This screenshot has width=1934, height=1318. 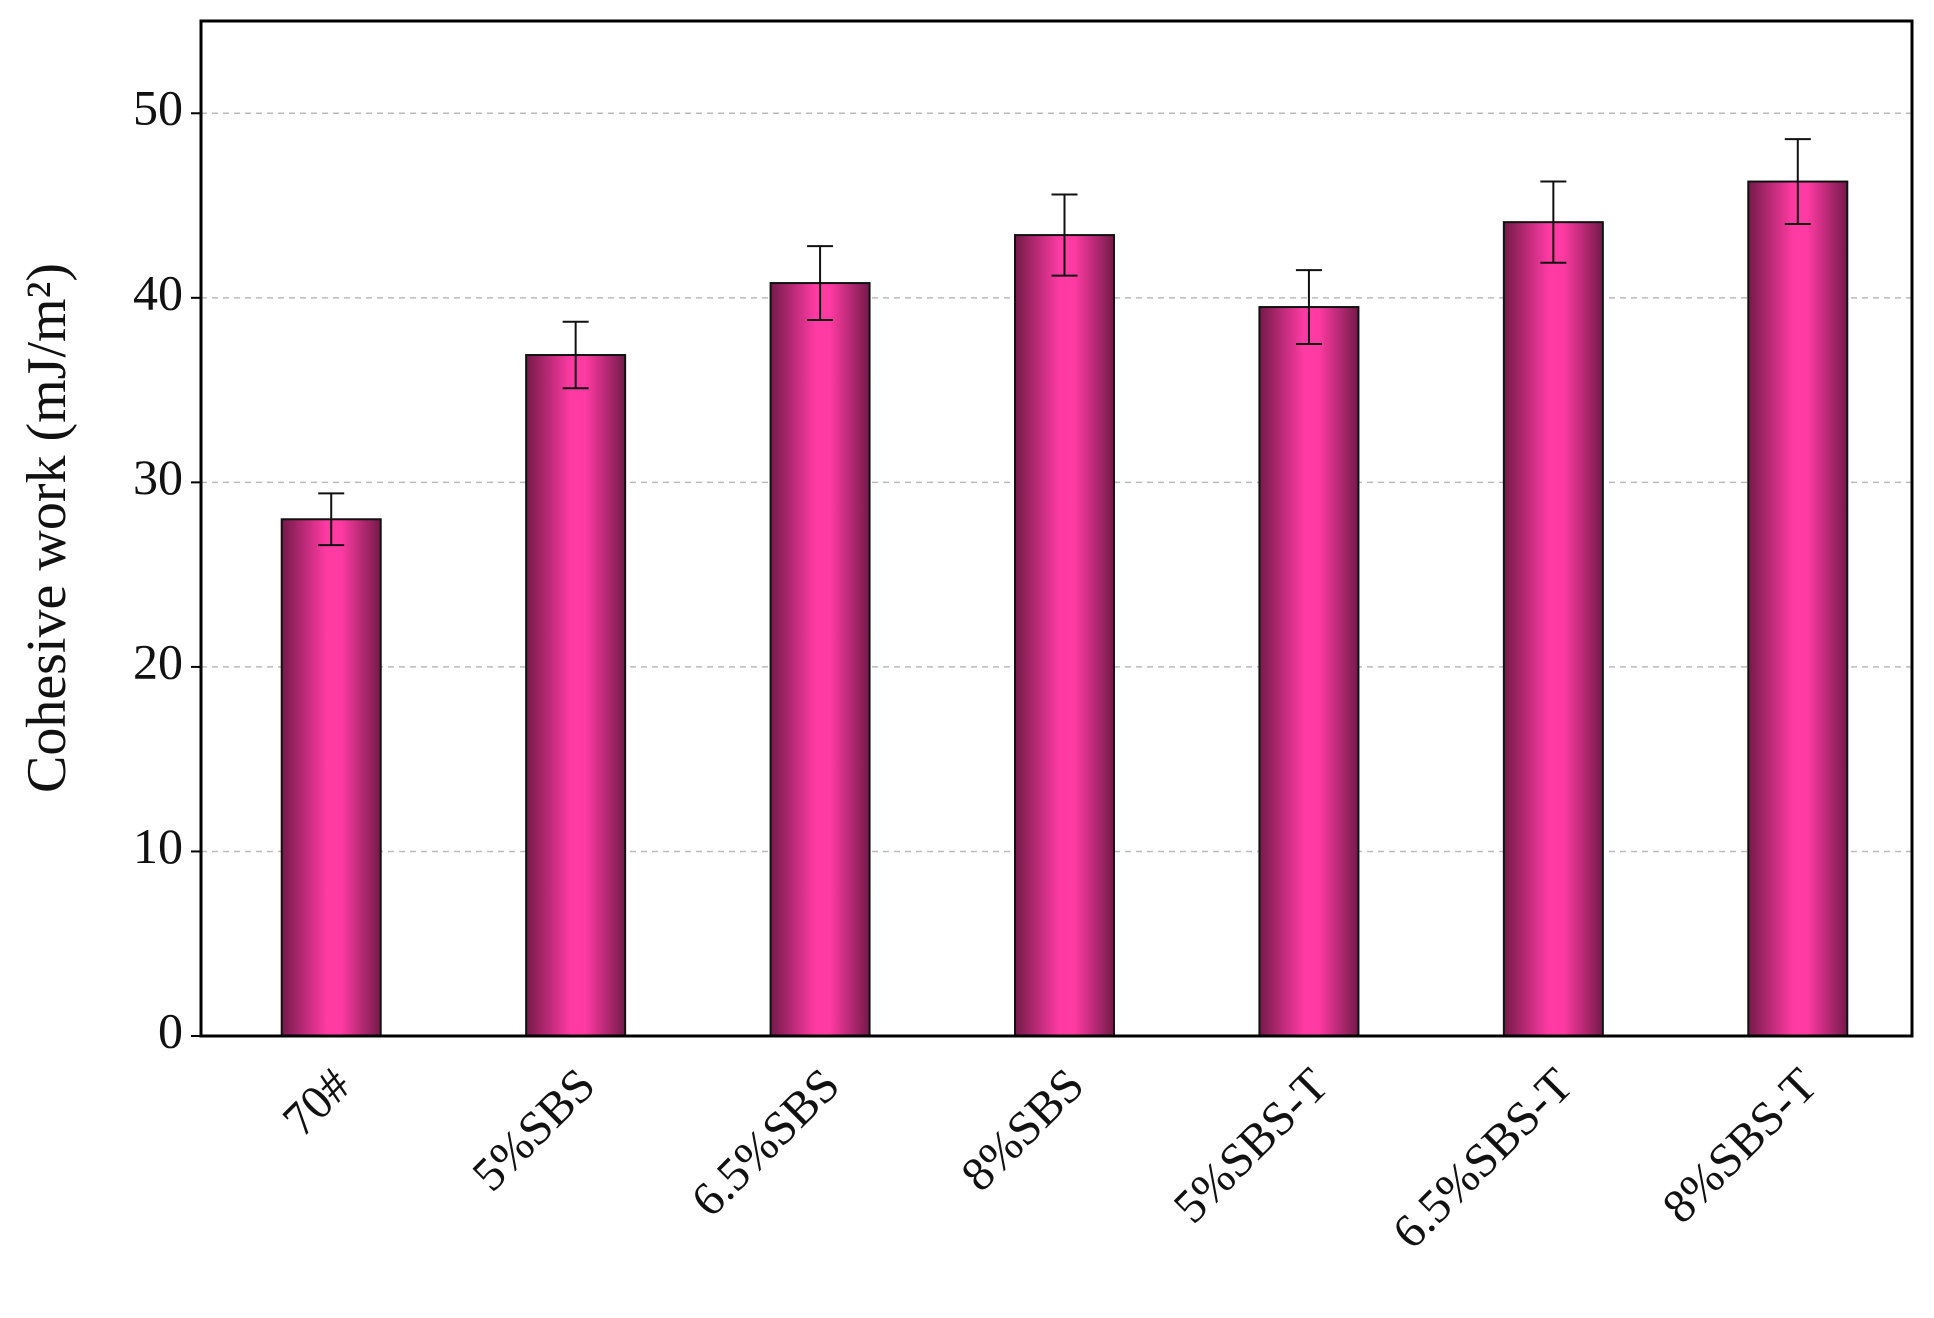 I want to click on y-tick-label: 10, so click(x=158, y=846).